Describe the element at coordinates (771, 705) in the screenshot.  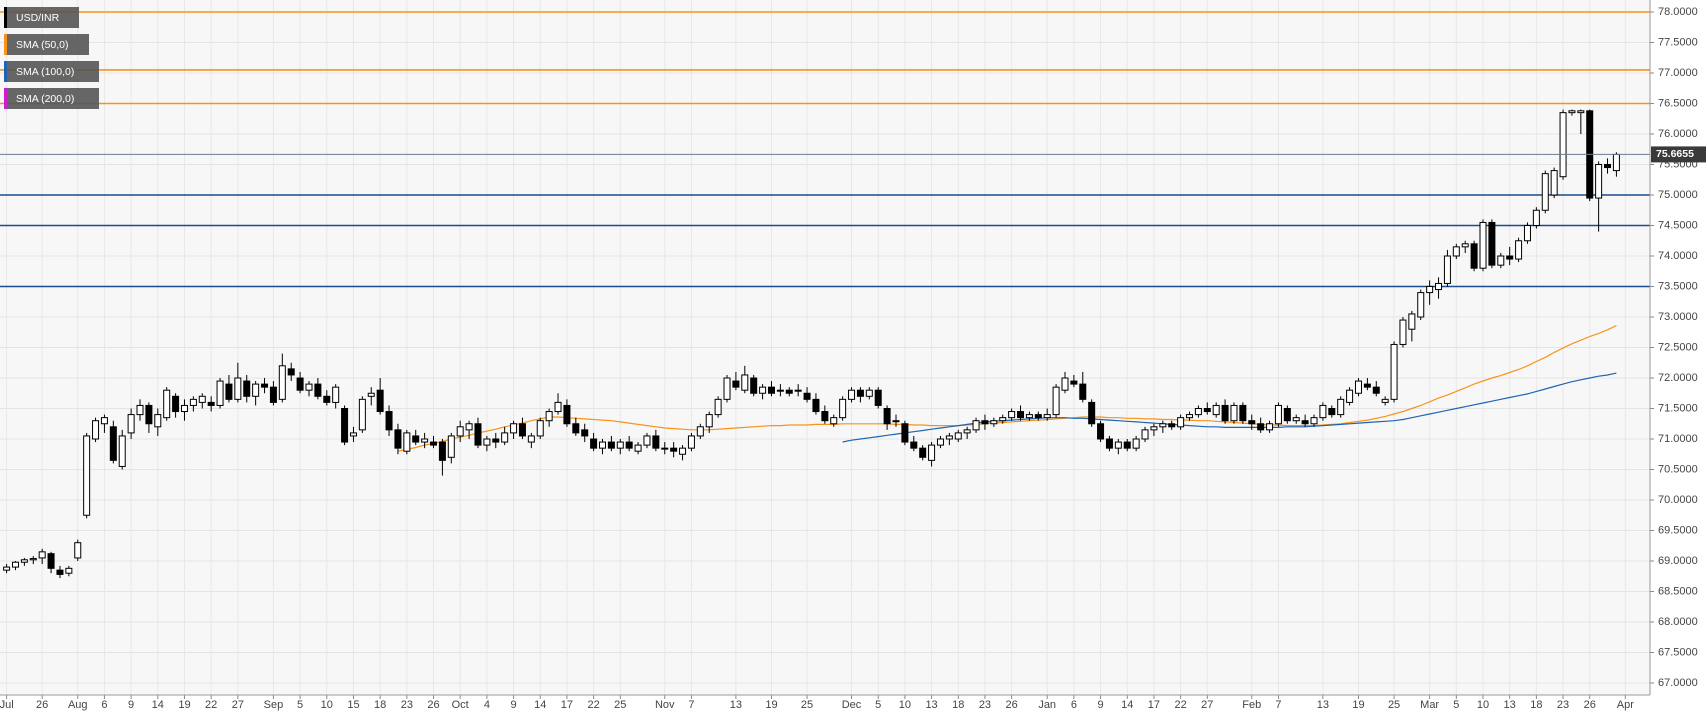
I see `x-tick-label: 19` at that location.